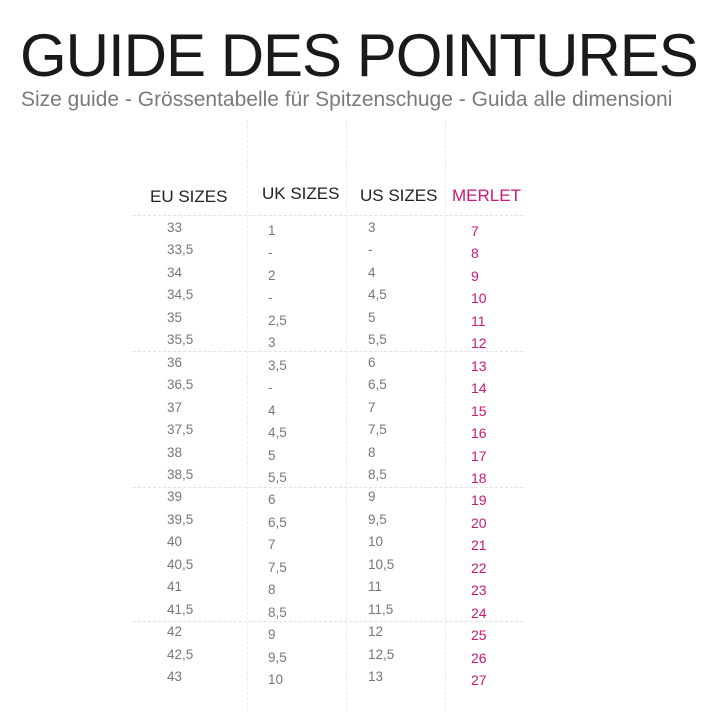  I want to click on cell-us: 3, so click(372, 227).